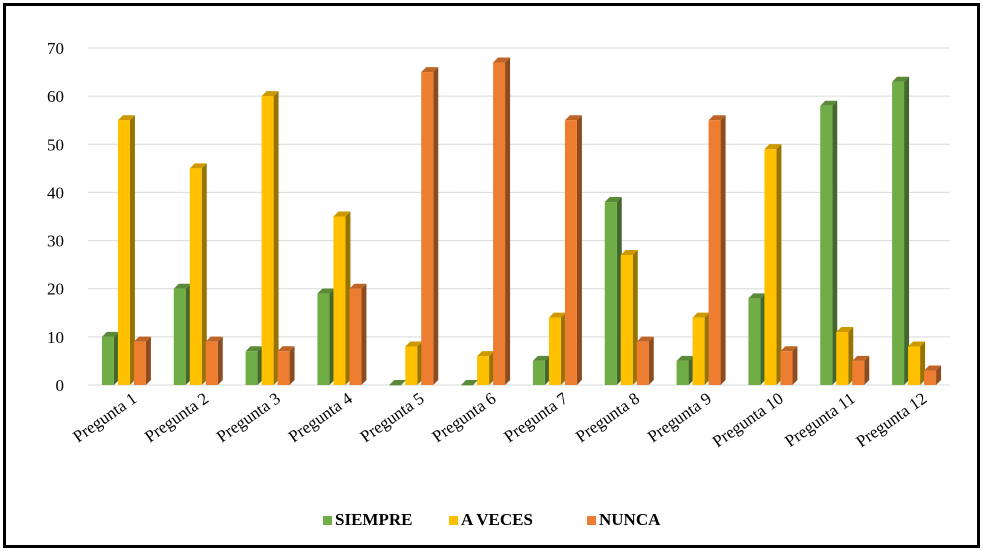 The width and height of the screenshot is (983, 551). I want to click on legend: SIEMPRE A VECES NUNCA, so click(492, 519).